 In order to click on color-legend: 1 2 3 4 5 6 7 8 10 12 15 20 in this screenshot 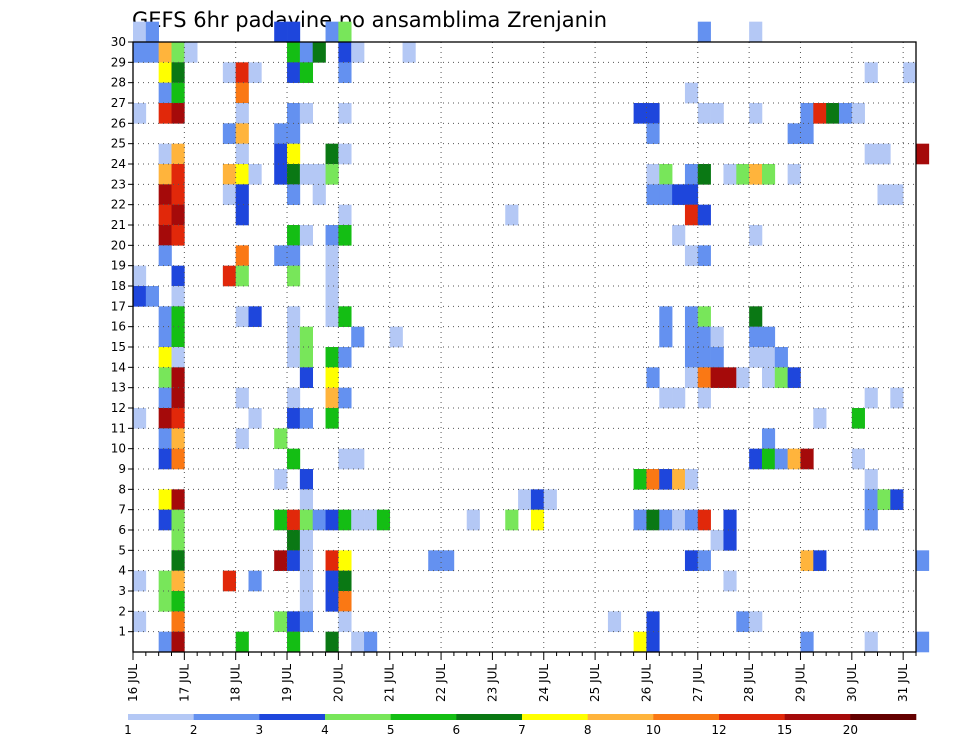, I will do `click(520, 725)`.